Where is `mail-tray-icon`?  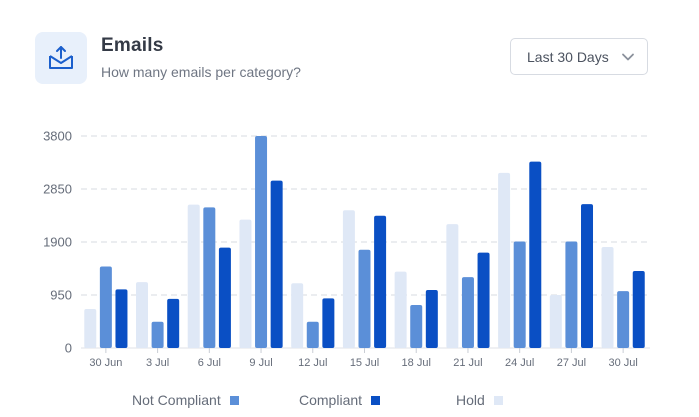
mail-tray-icon is located at coordinates (61, 58).